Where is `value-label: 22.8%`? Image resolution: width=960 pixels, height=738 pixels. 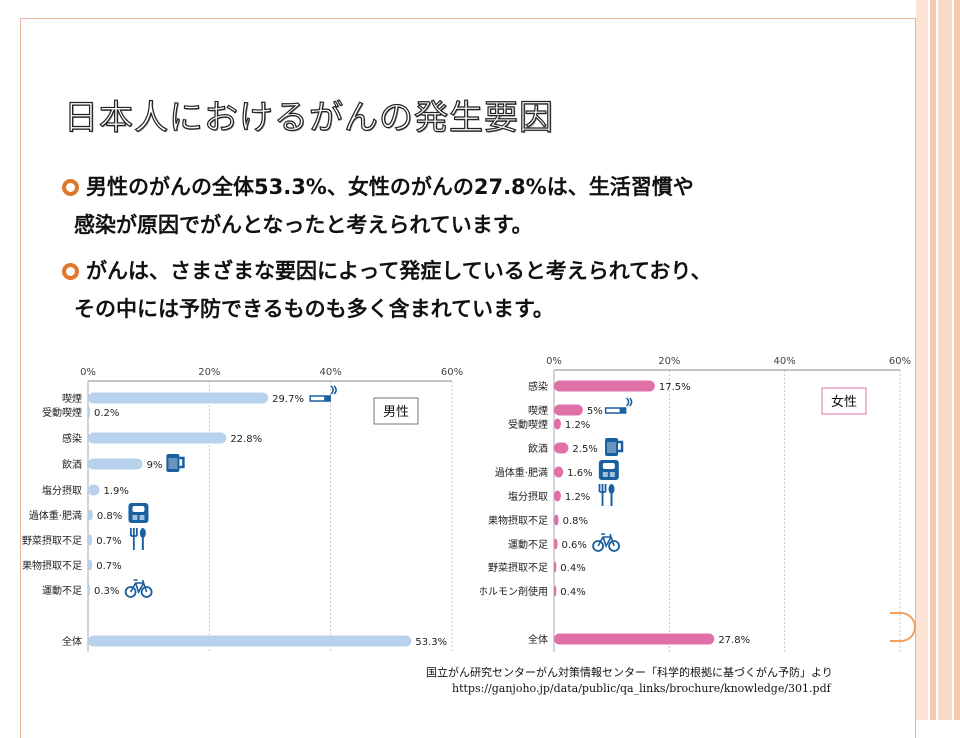
value-label: 22.8% is located at coordinates (246, 439).